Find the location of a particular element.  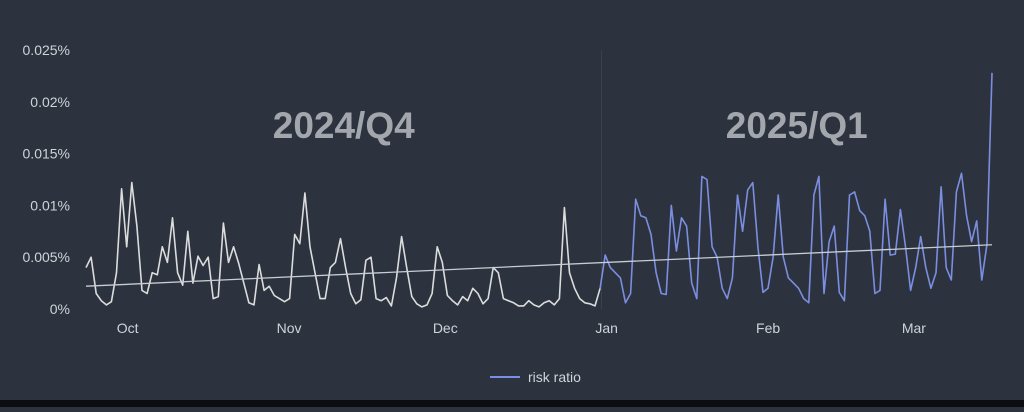

x-tick-label: Oct is located at coordinates (128, 328).